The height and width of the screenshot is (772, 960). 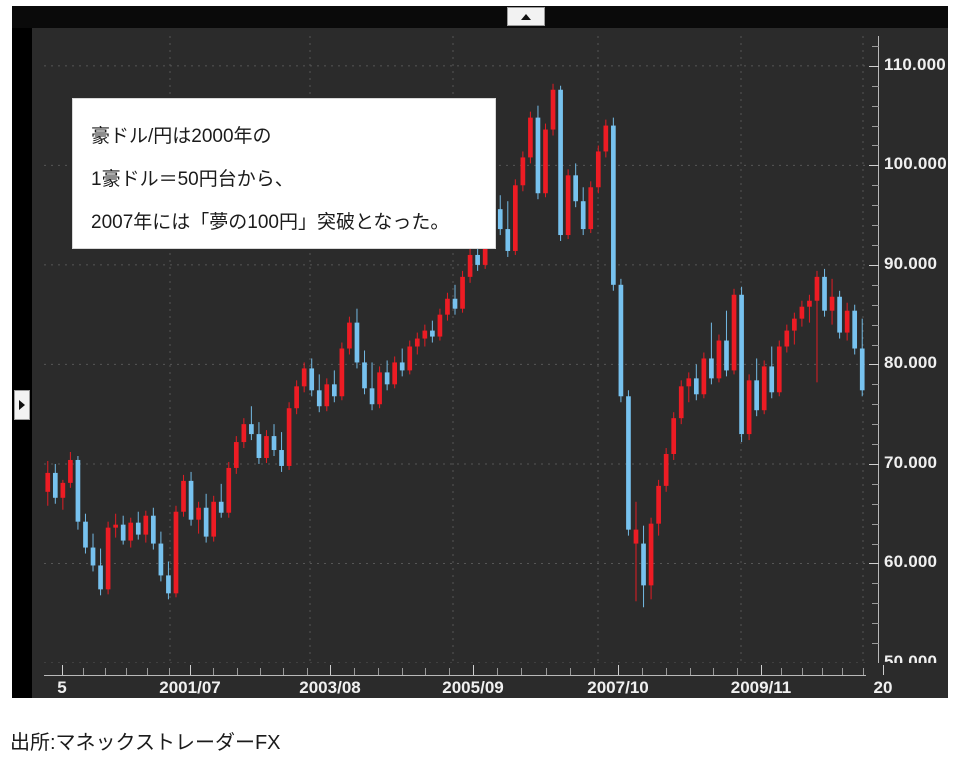 I want to click on price-tick-label: 100.000, so click(x=915, y=164).